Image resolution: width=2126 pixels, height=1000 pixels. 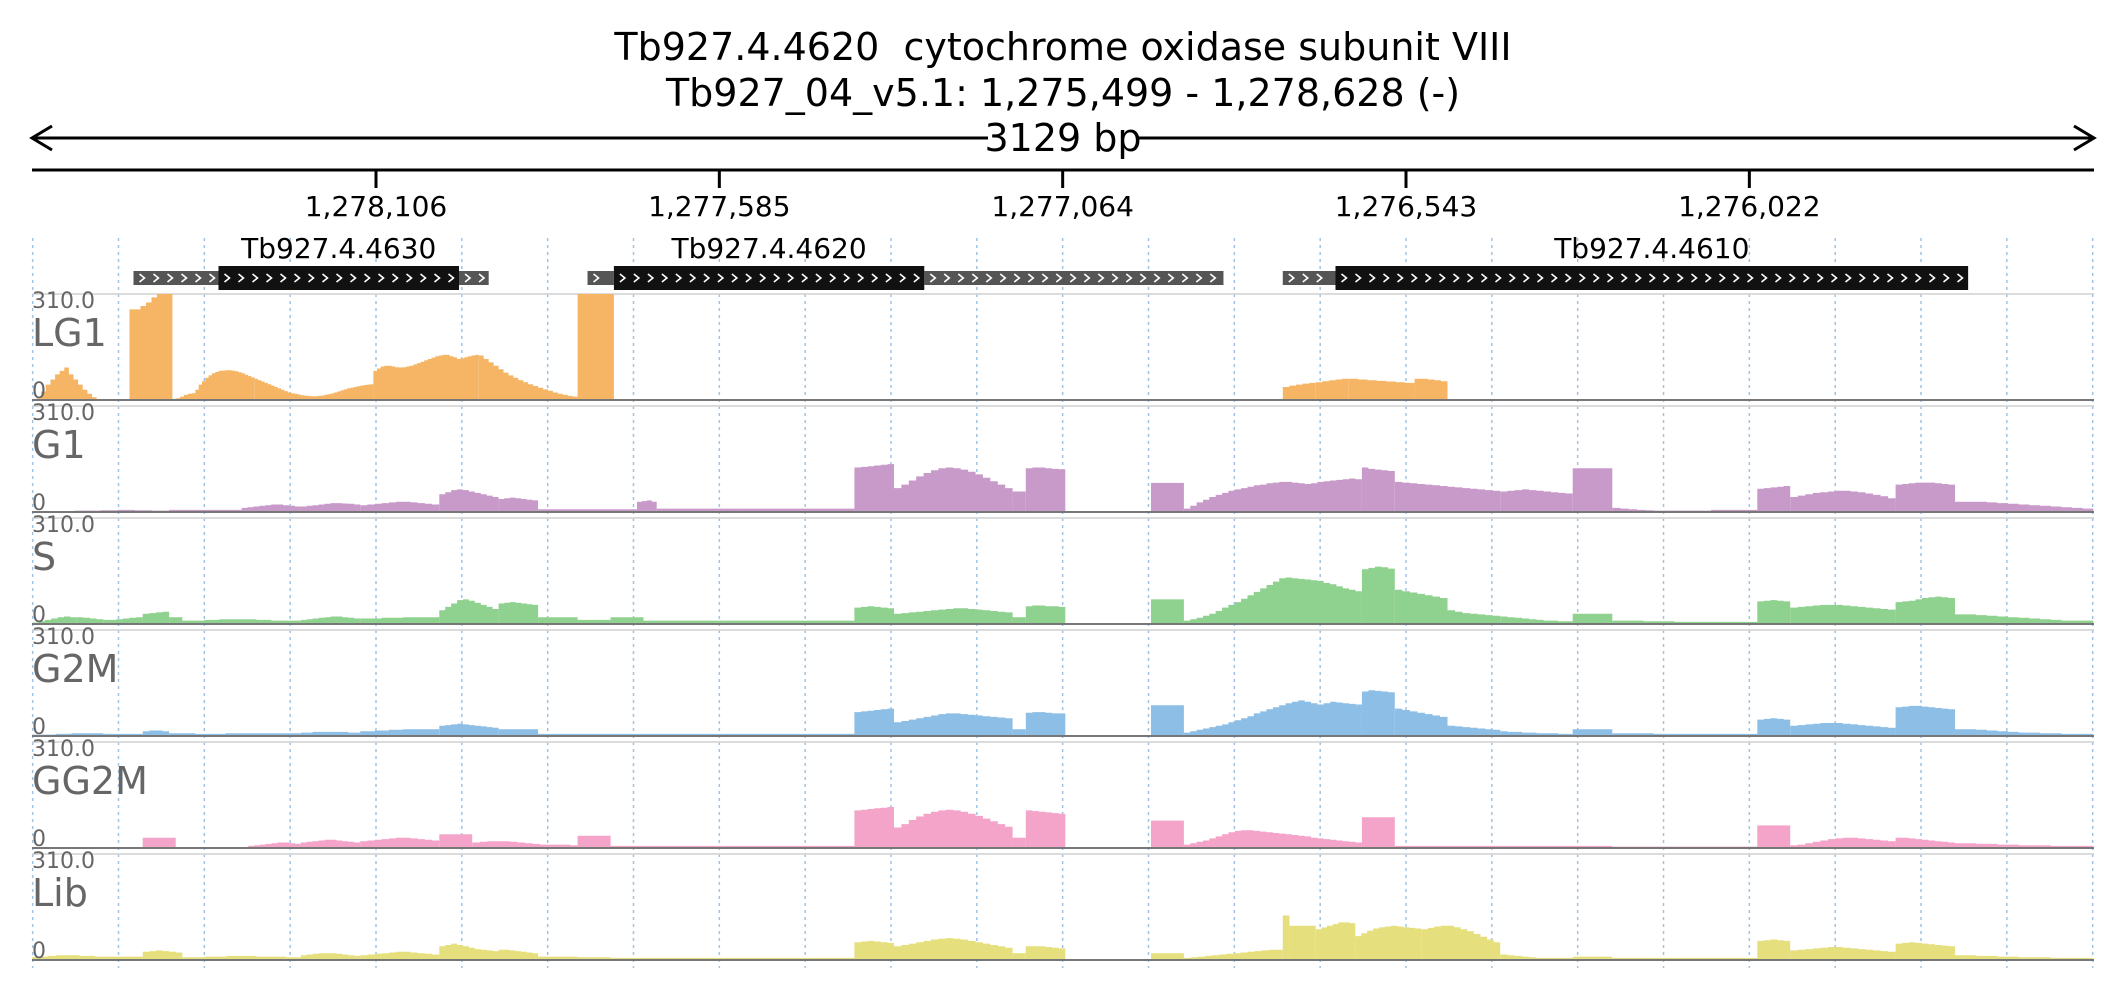 I want to click on gene-utr, so click(x=1309, y=278).